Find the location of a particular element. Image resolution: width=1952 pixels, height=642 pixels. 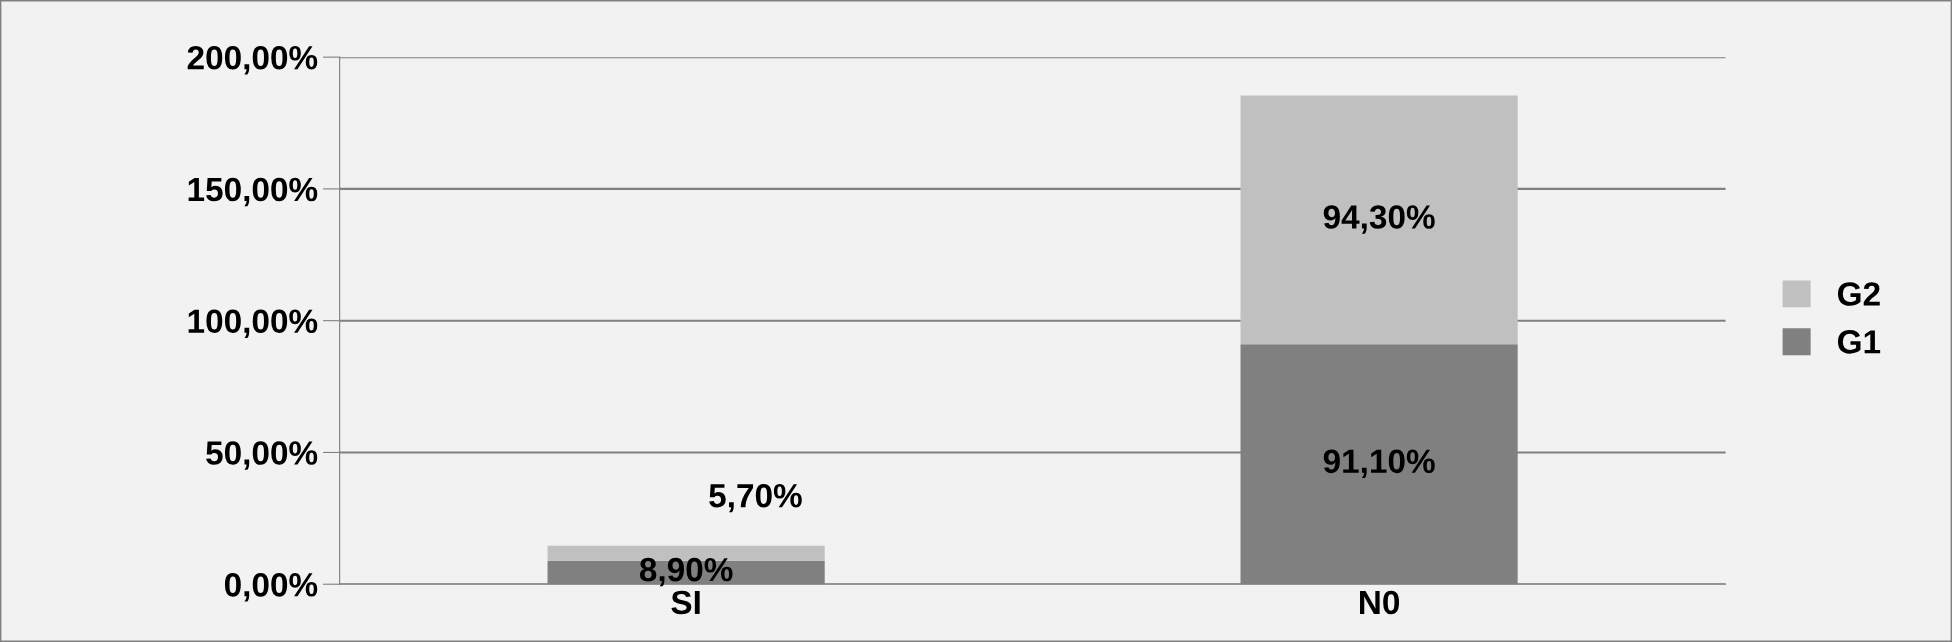

y-tick-label: 100,00% is located at coordinates (253, 323).